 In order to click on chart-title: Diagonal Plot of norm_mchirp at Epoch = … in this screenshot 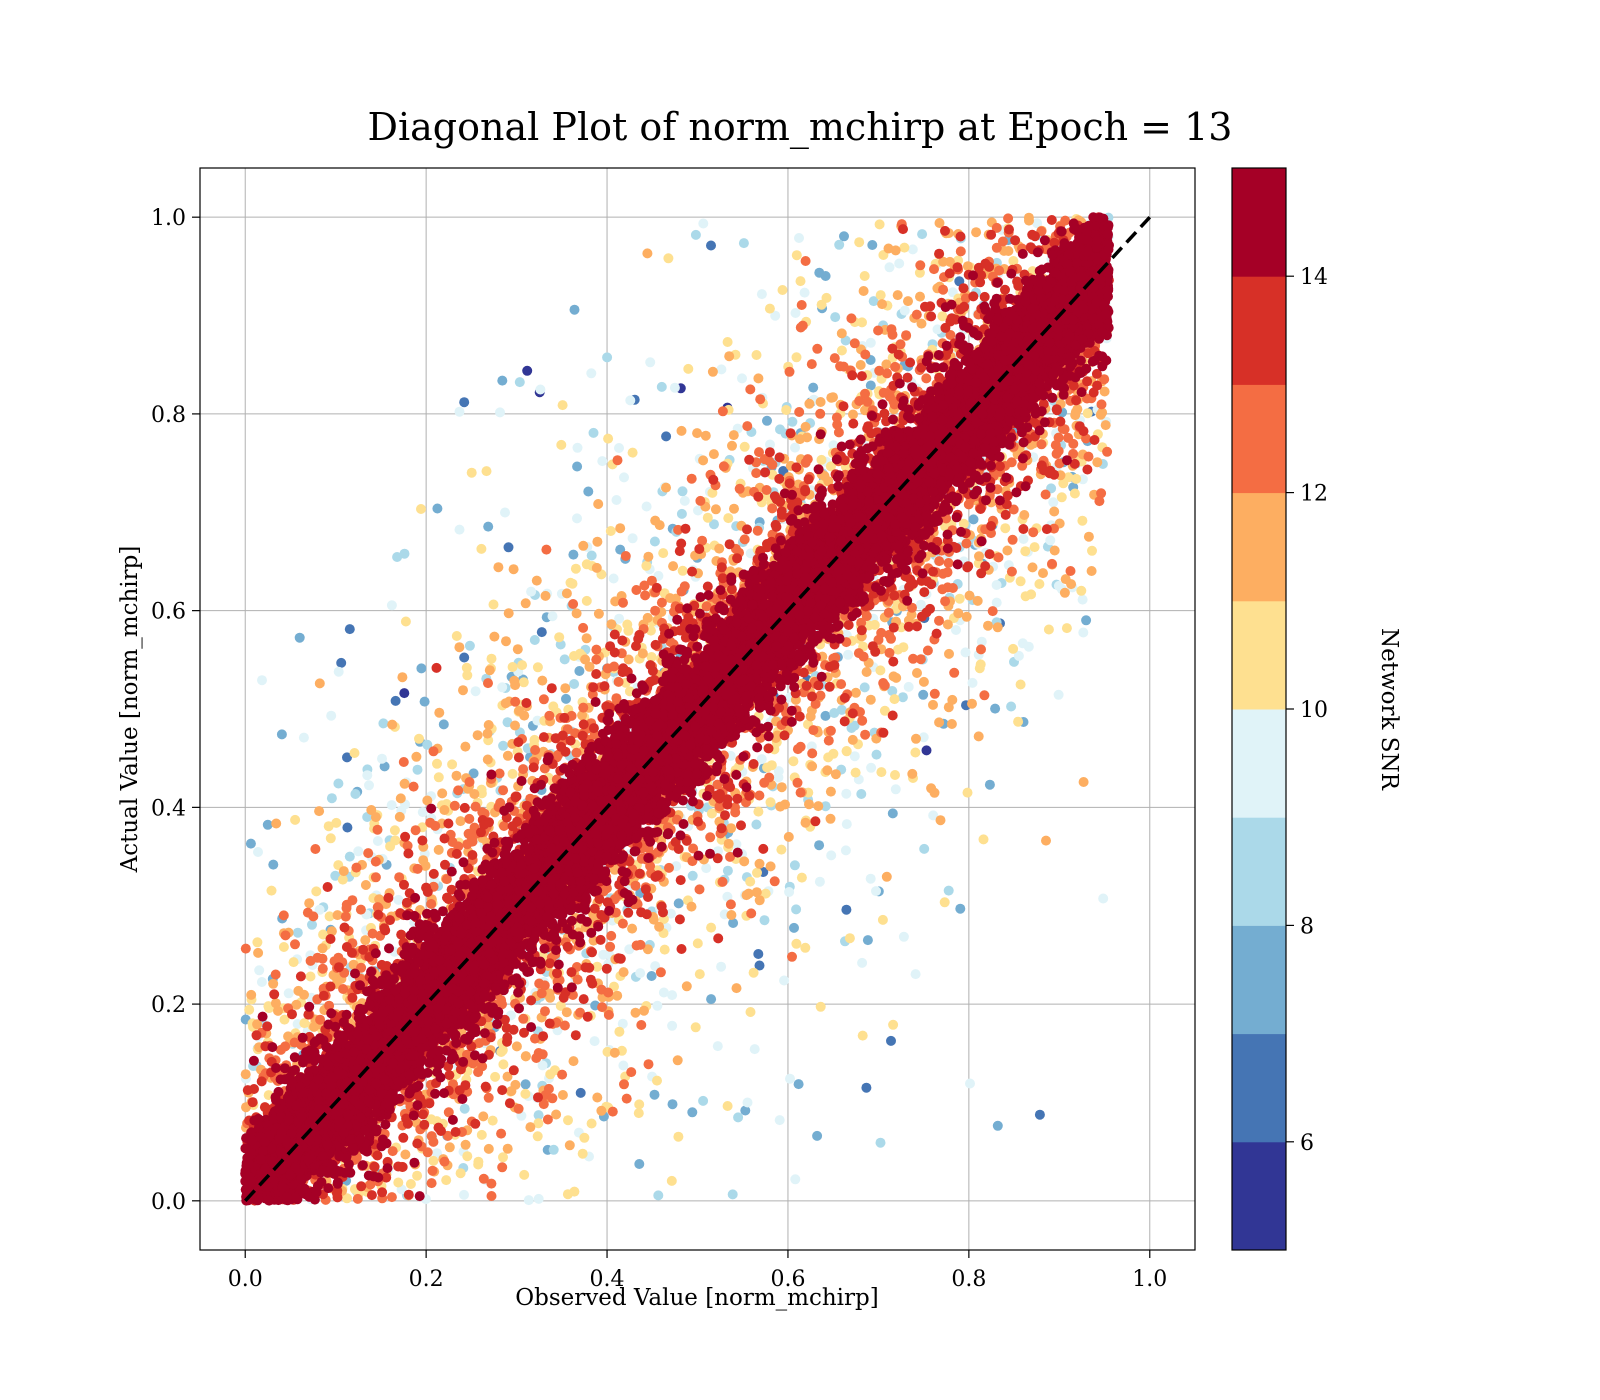, I will do `click(800, 127)`.